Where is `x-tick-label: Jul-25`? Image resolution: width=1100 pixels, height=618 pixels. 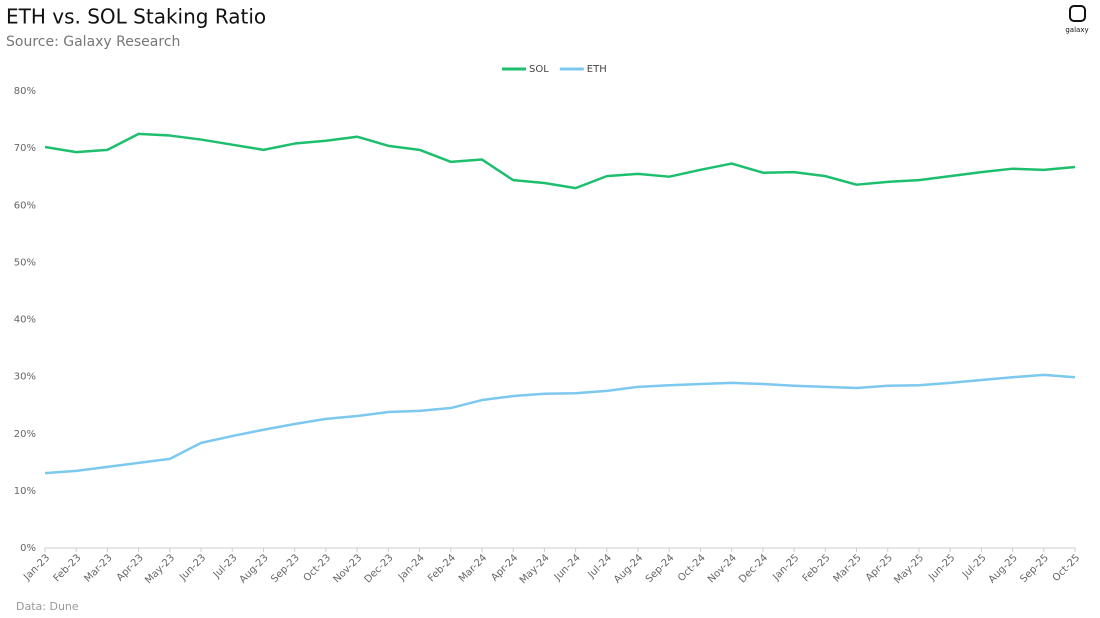 x-tick-label: Jul-25 is located at coordinates (974, 566).